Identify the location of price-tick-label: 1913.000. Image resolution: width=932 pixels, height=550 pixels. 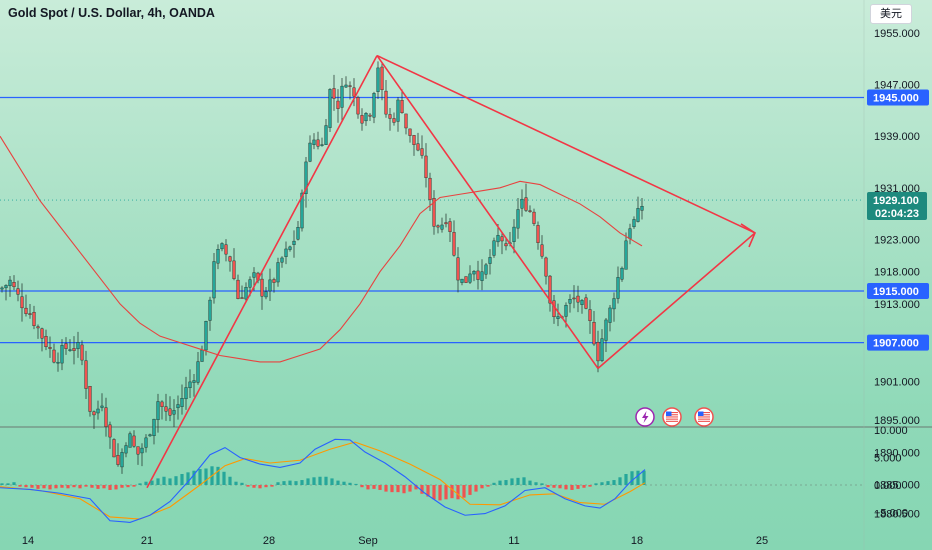
(897, 305).